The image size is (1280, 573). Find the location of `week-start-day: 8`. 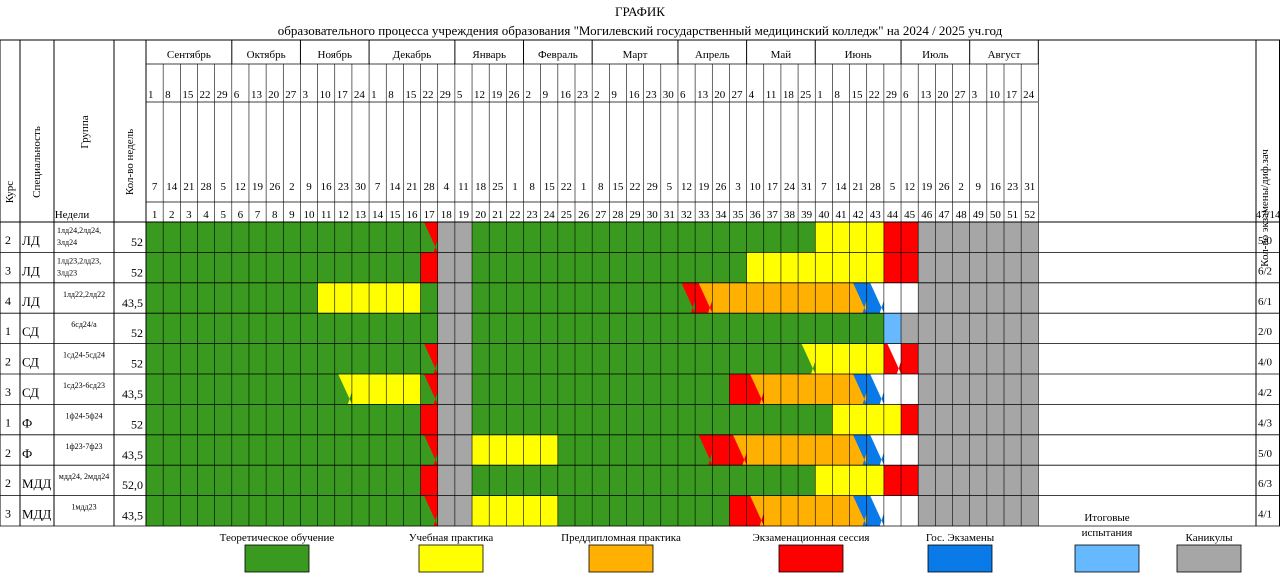

week-start-day: 8 is located at coordinates (391, 95).